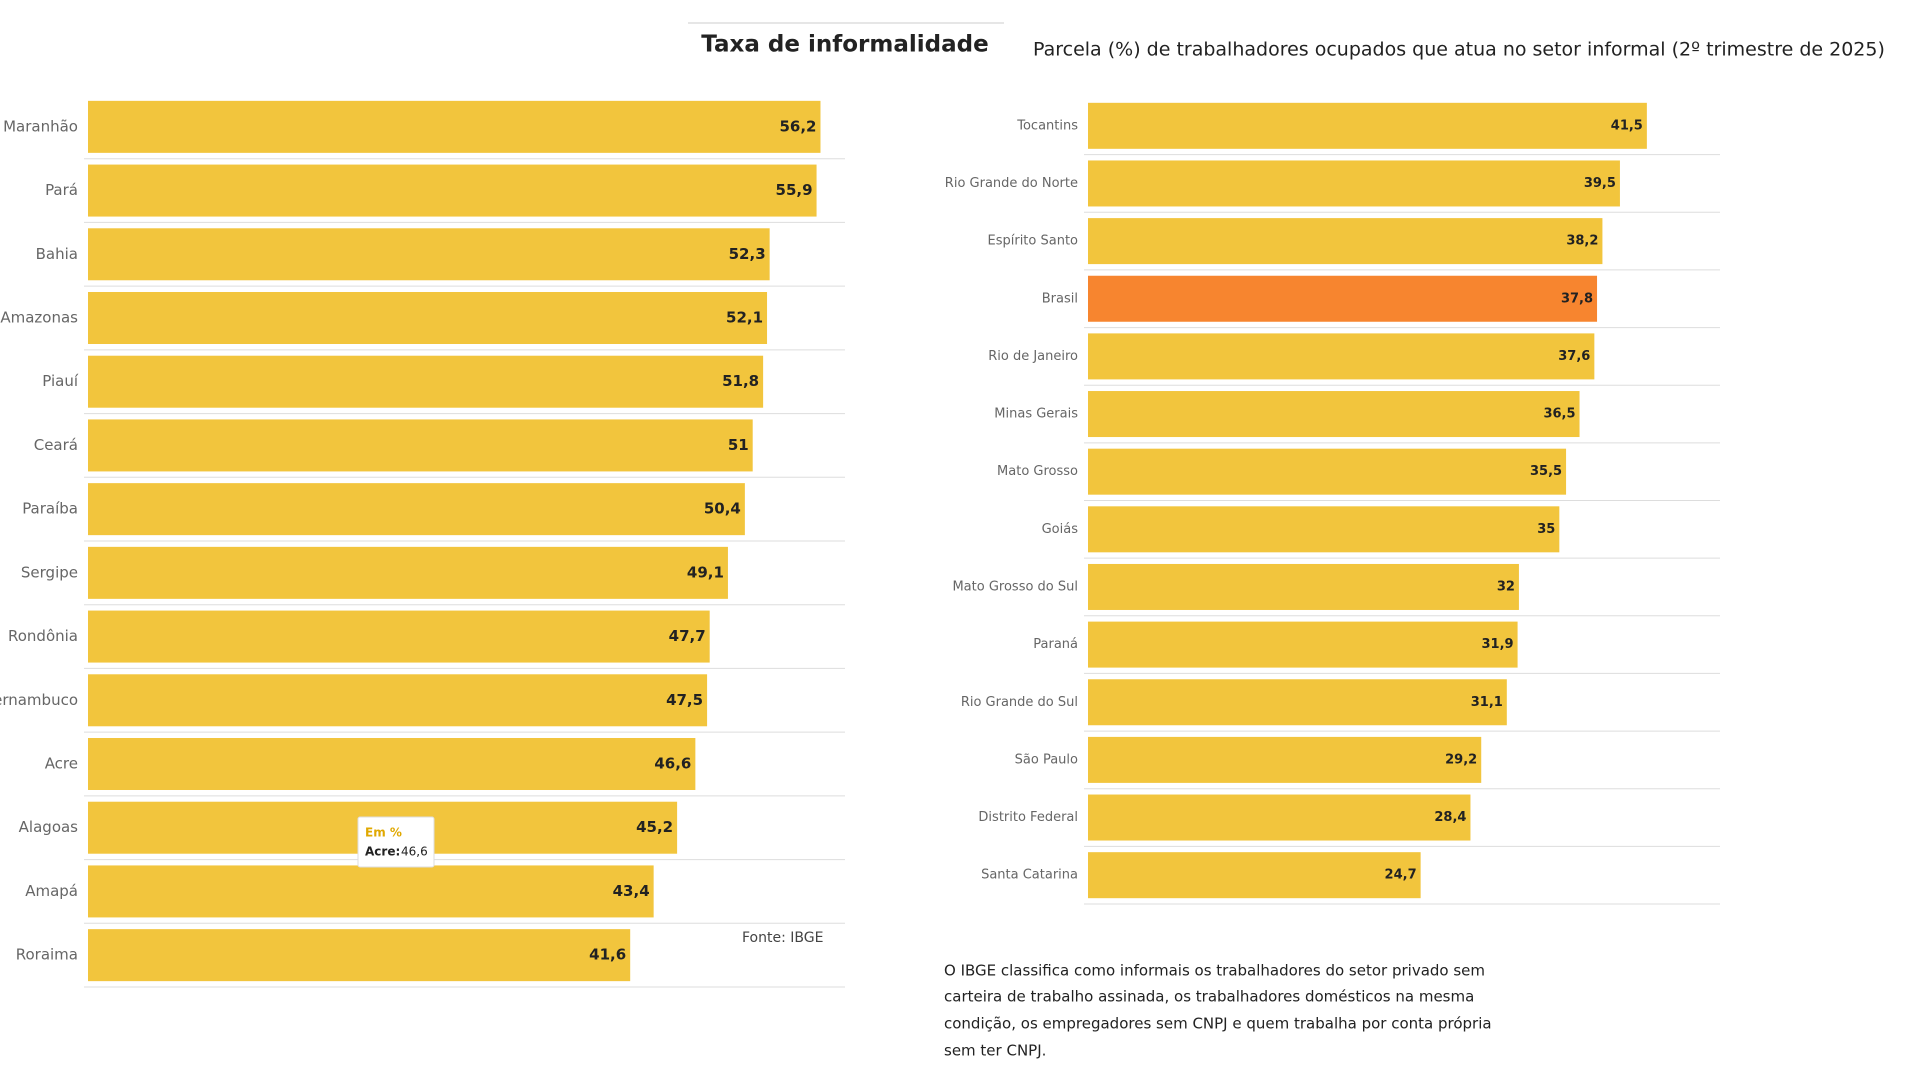 The height and width of the screenshot is (1080, 1920). Describe the element at coordinates (1019, 702) in the screenshot. I see `category-label: Rio Grande do Sul` at that location.